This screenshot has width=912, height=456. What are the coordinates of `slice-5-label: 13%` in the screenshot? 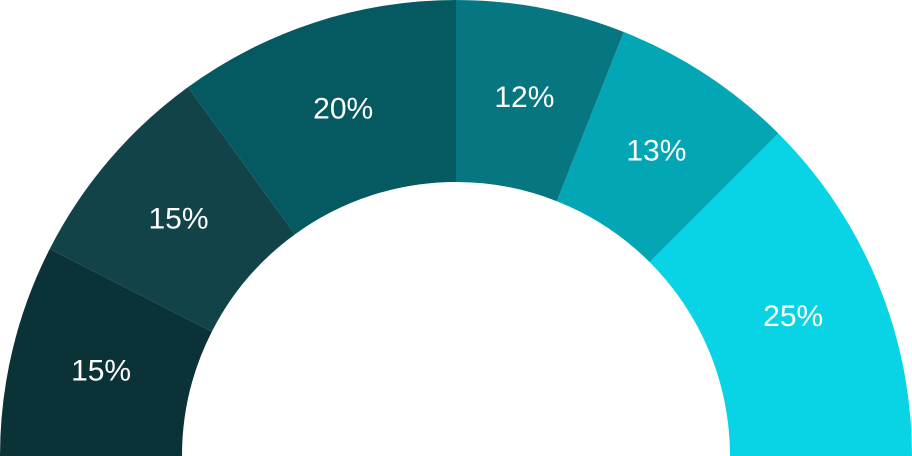 It's located at (656, 150).